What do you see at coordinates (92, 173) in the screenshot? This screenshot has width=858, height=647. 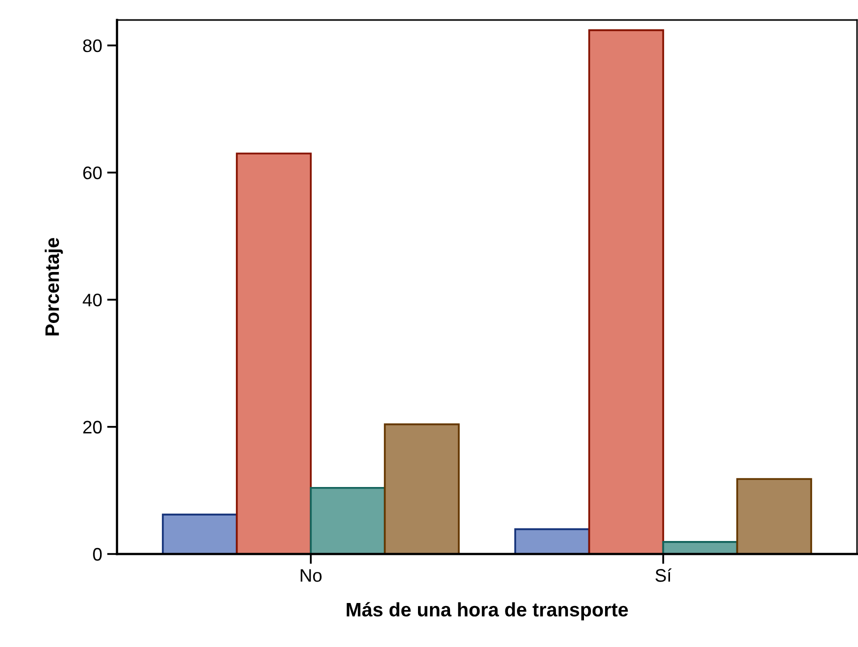 I see `y-tick-label: 60` at bounding box center [92, 173].